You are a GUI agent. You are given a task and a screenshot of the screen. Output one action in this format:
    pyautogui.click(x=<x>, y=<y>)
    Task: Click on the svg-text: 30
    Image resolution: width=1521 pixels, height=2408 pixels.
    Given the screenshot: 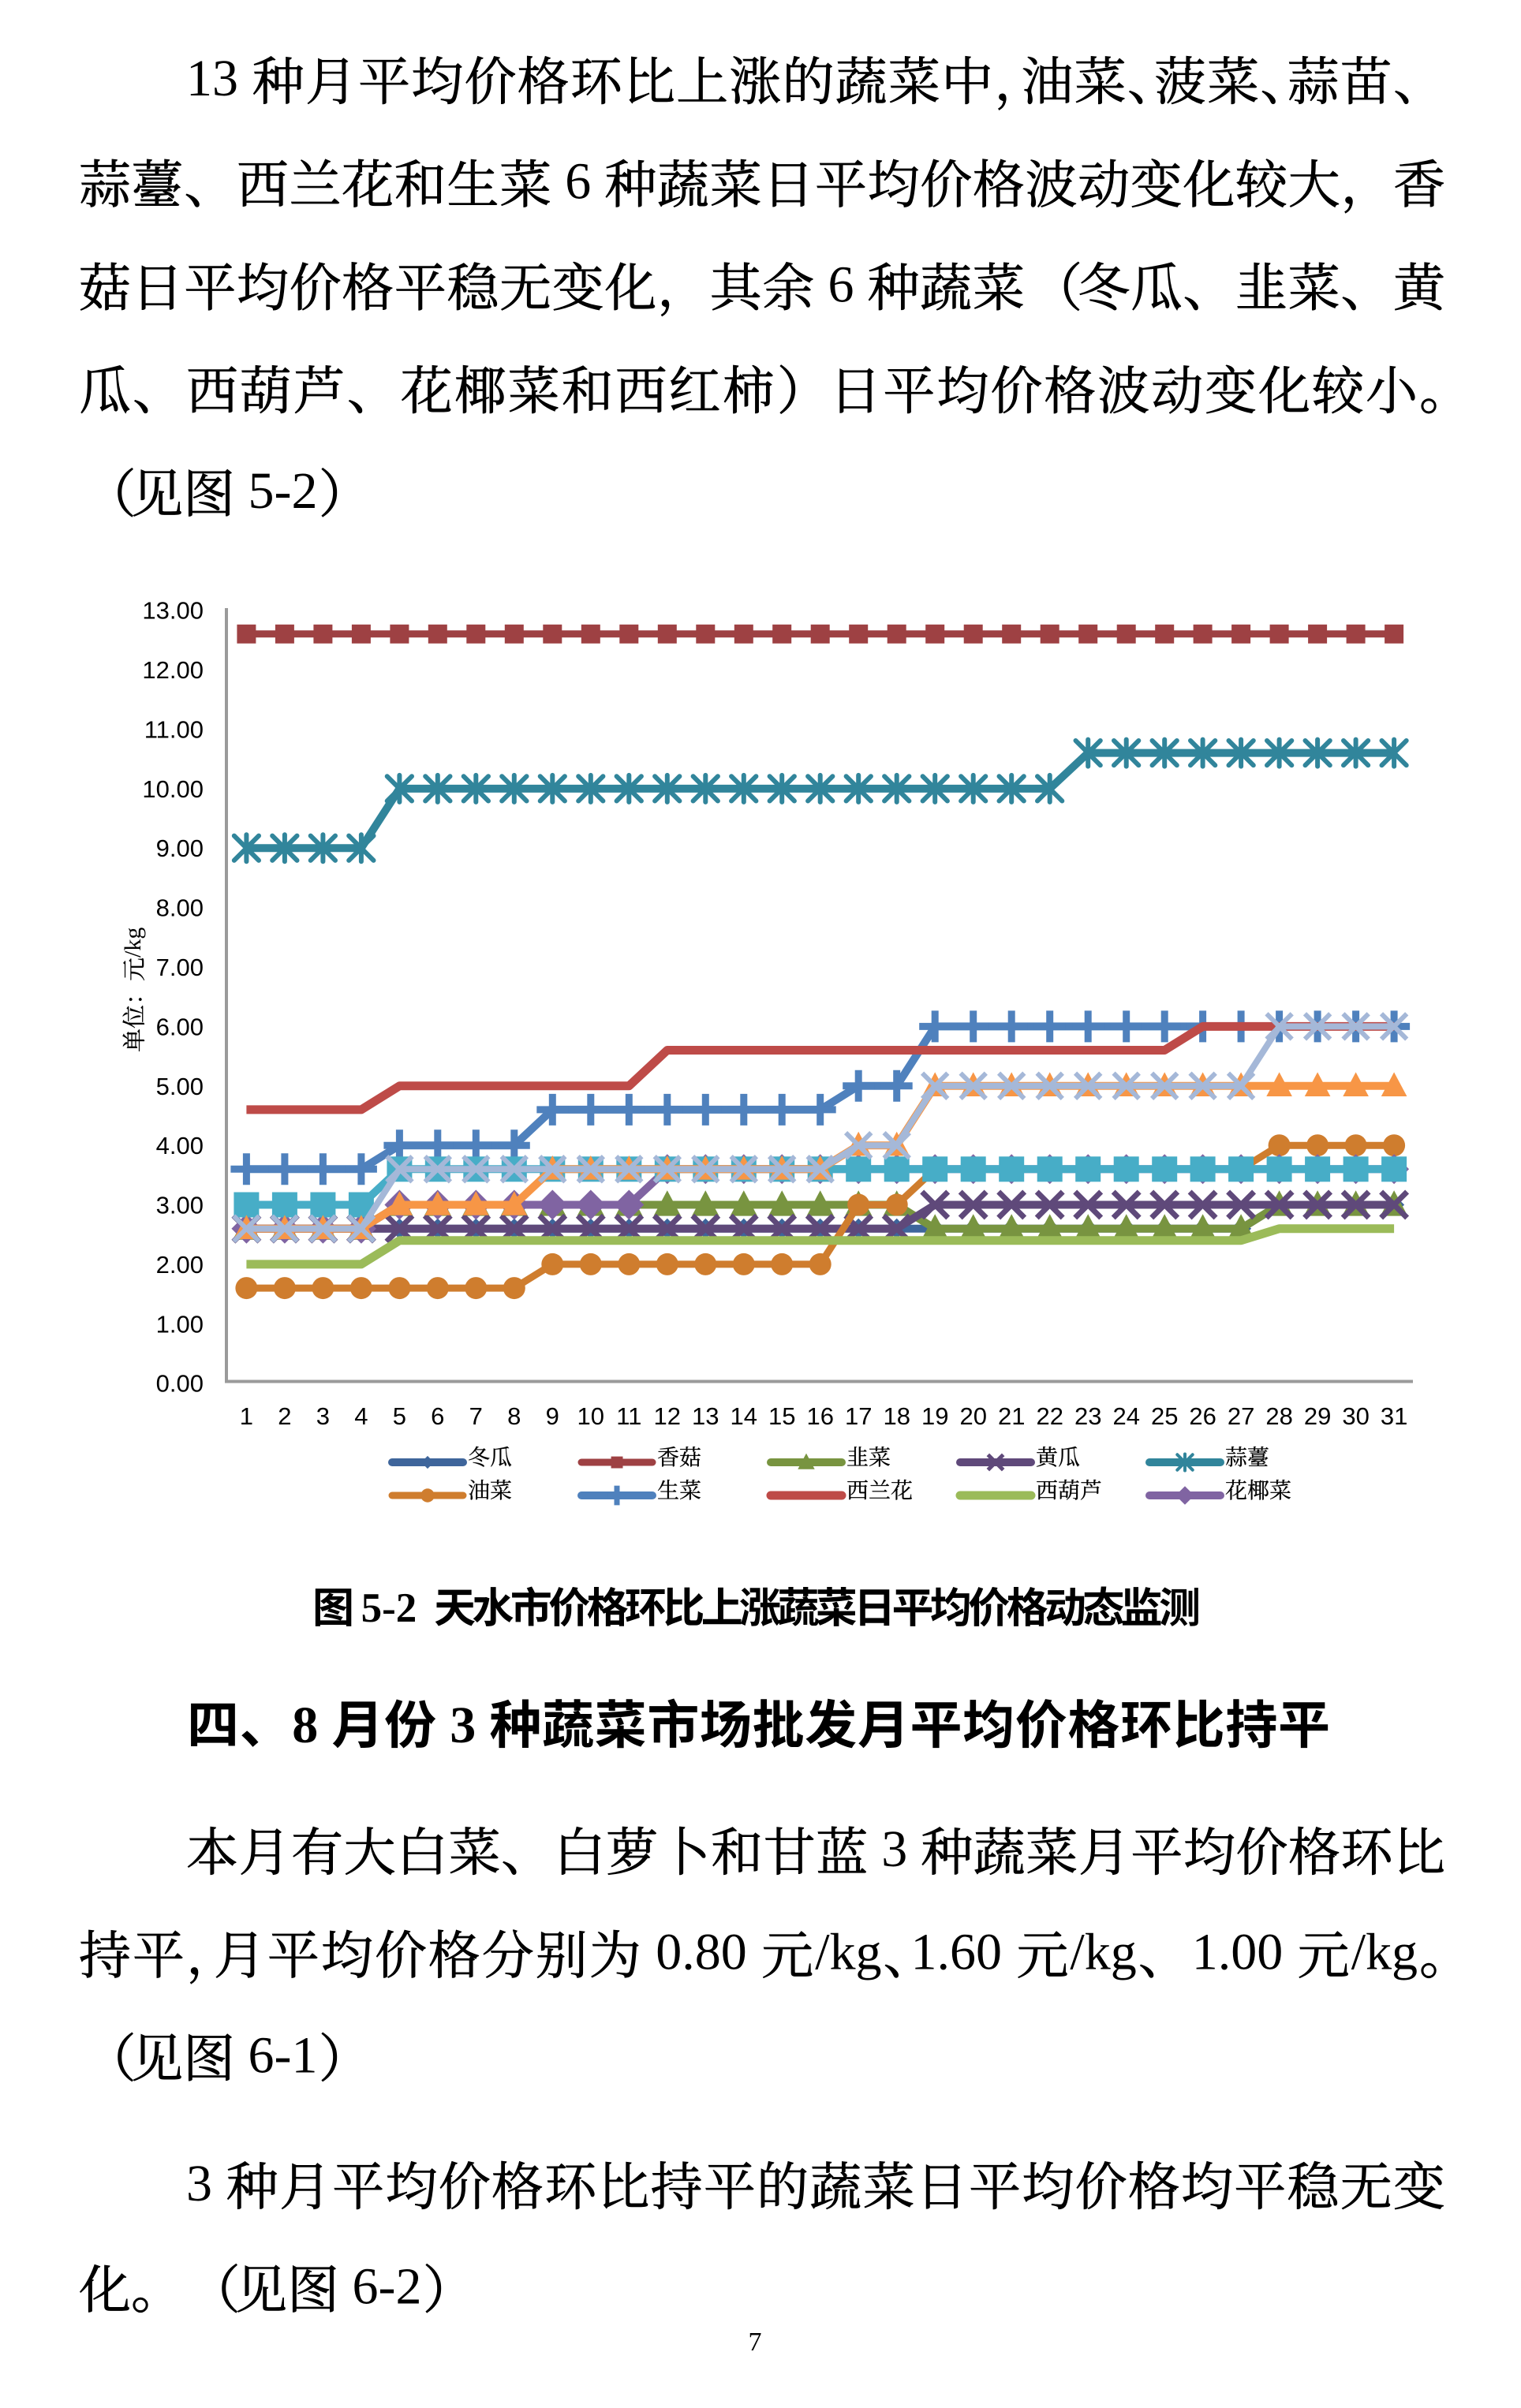 What is the action you would take?
    pyautogui.click(x=1355, y=1416)
    